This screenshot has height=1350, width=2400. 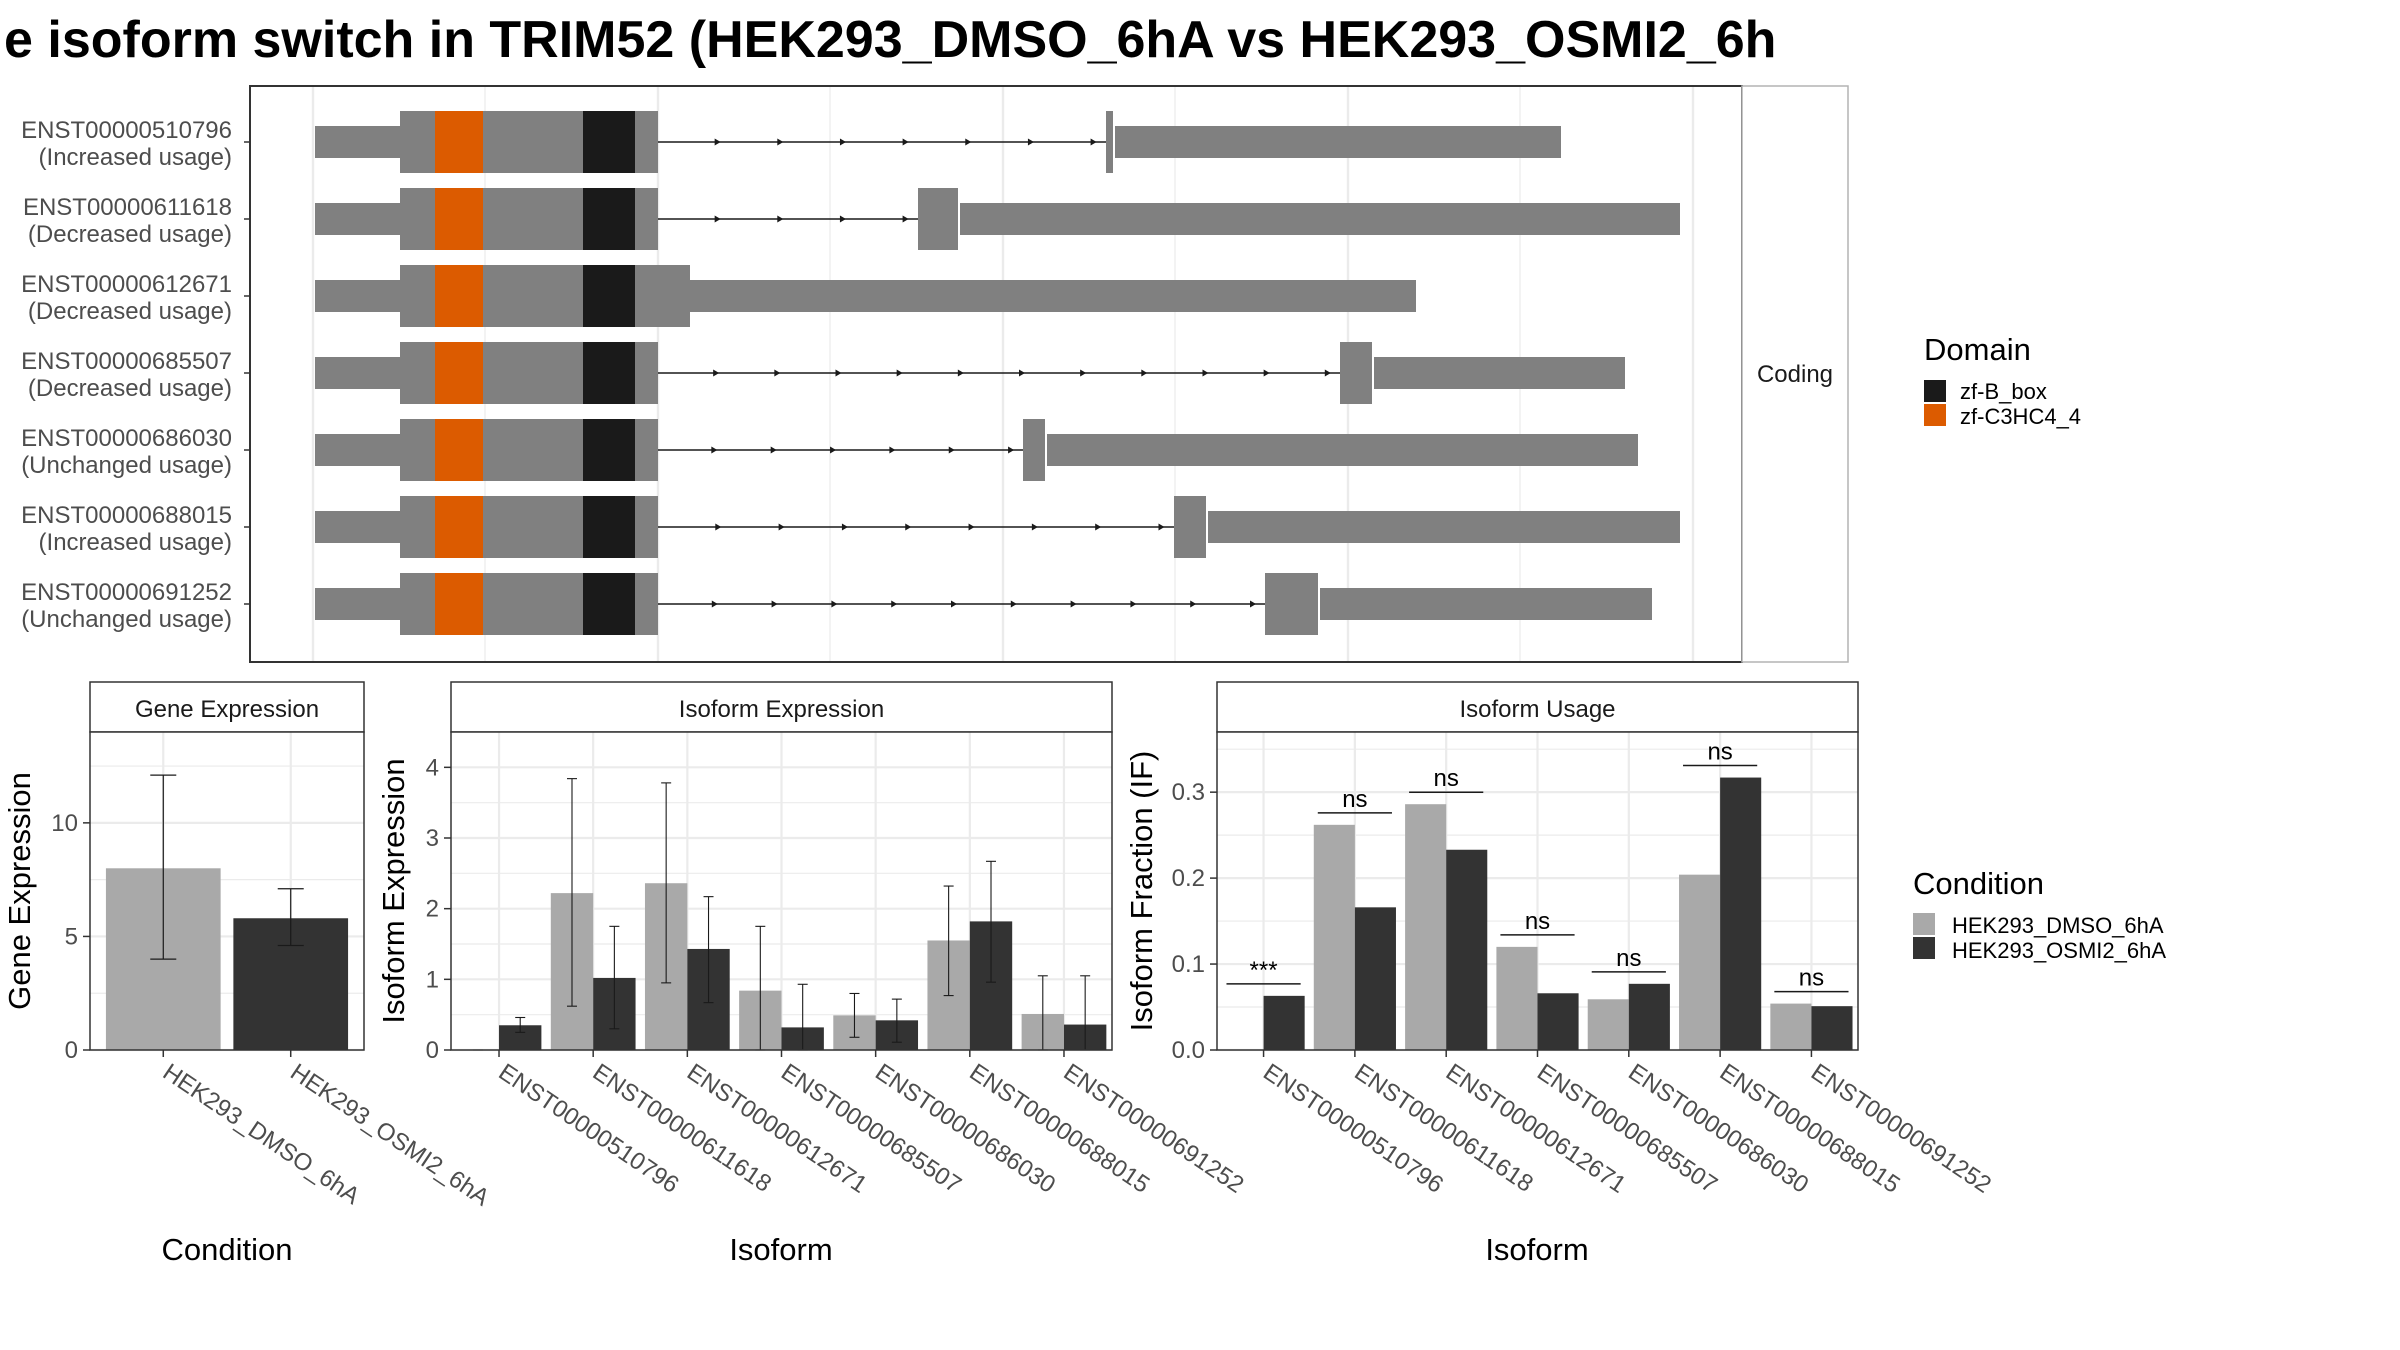 I want to click on y-tick-label: 2, so click(x=432, y=909).